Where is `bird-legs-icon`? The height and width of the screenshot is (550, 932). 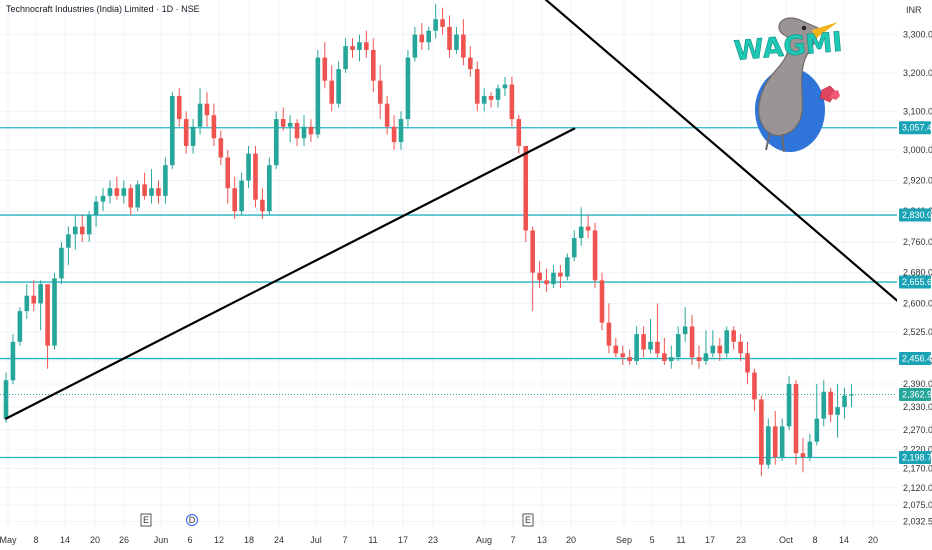
bird-legs-icon is located at coordinates (775, 142).